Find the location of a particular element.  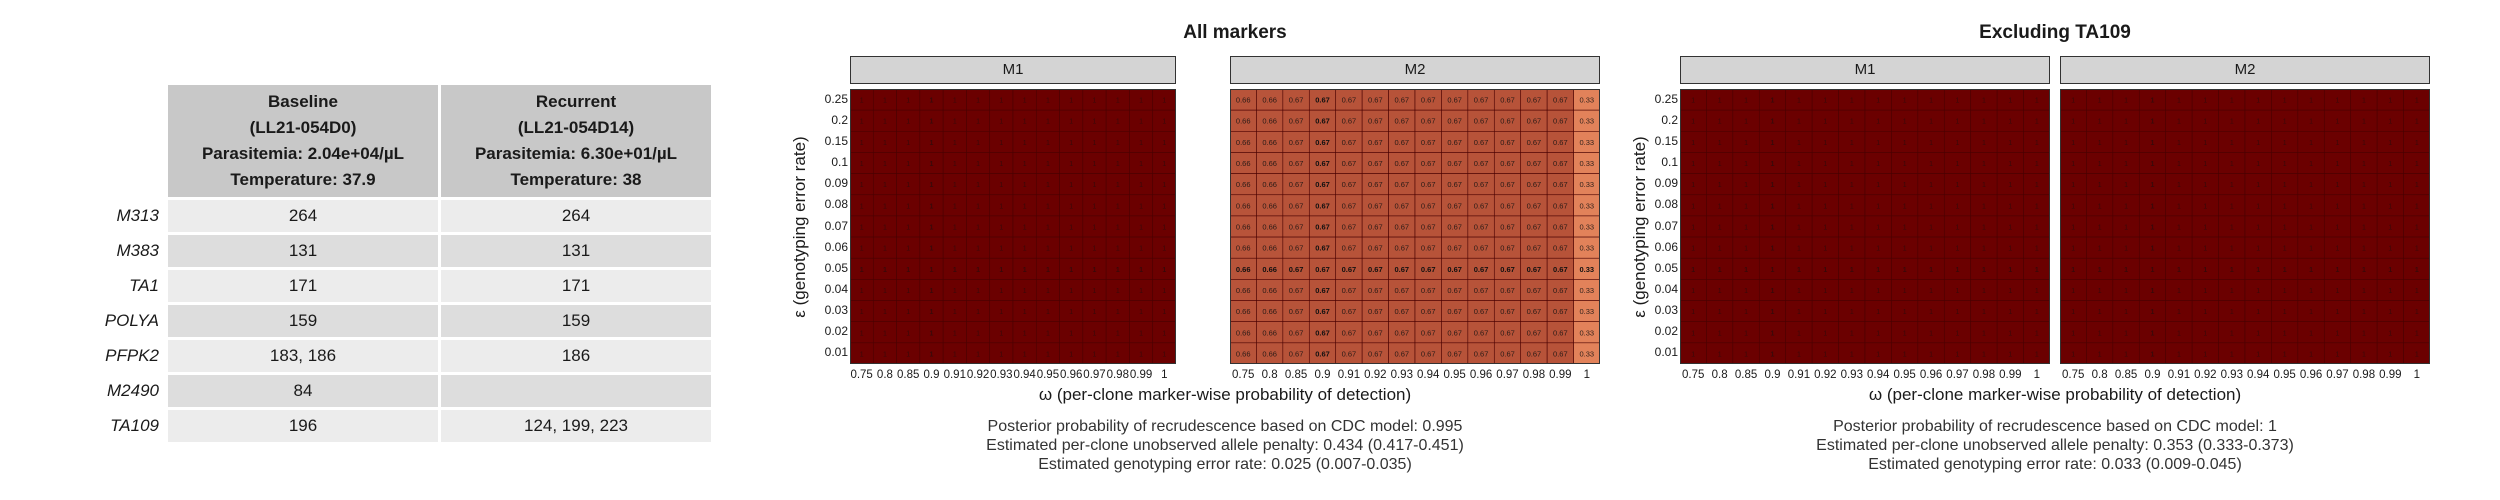

y-tick-label: 0.07 is located at coordinates (1666, 225).